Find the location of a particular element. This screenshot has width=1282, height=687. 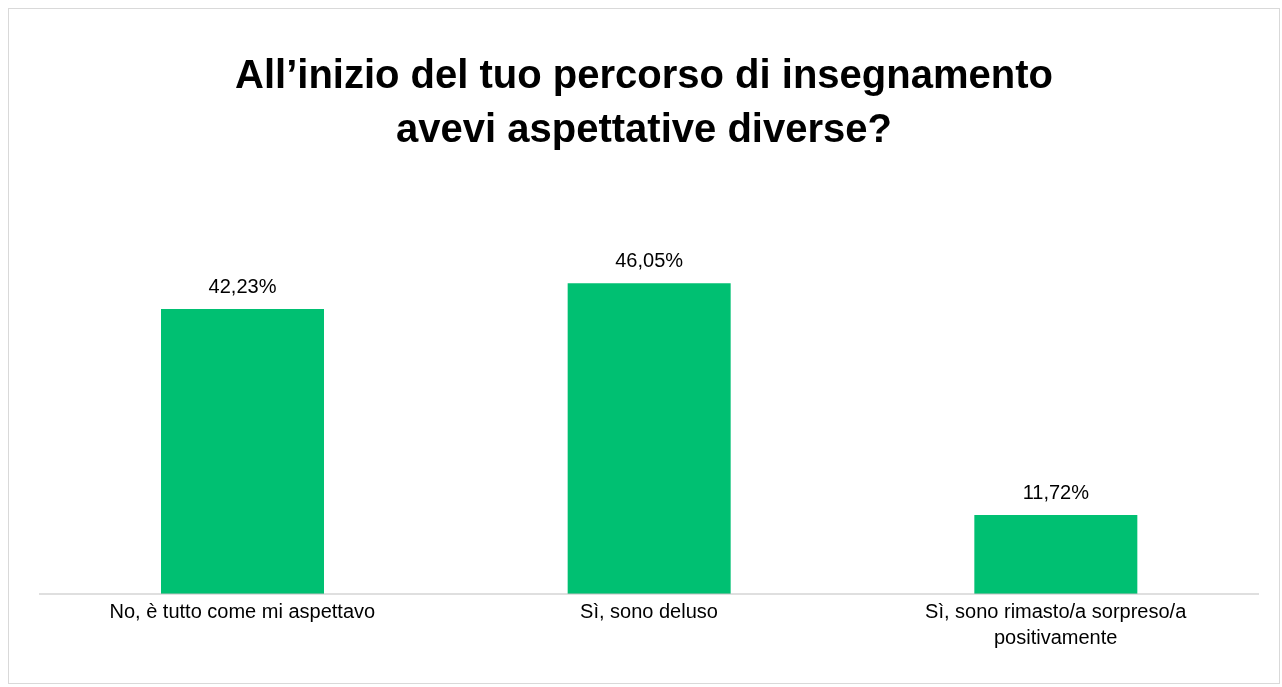

x-tick-label: No, è tutto come mi aspettavo is located at coordinates (242, 611).